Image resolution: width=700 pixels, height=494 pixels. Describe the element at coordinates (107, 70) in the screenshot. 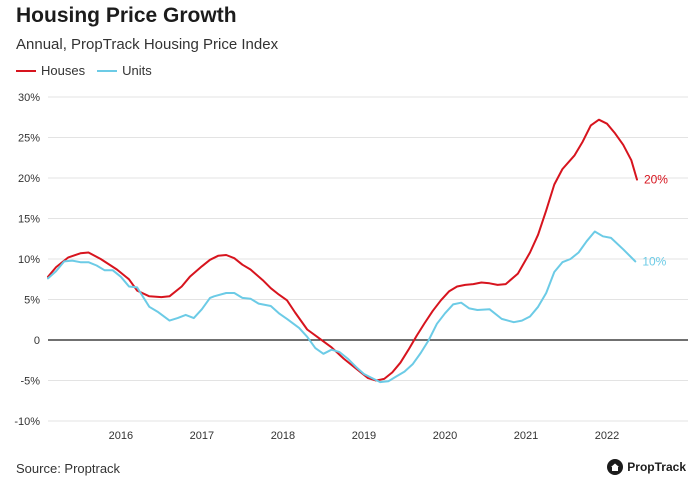

I see `legend-swatch-units` at that location.